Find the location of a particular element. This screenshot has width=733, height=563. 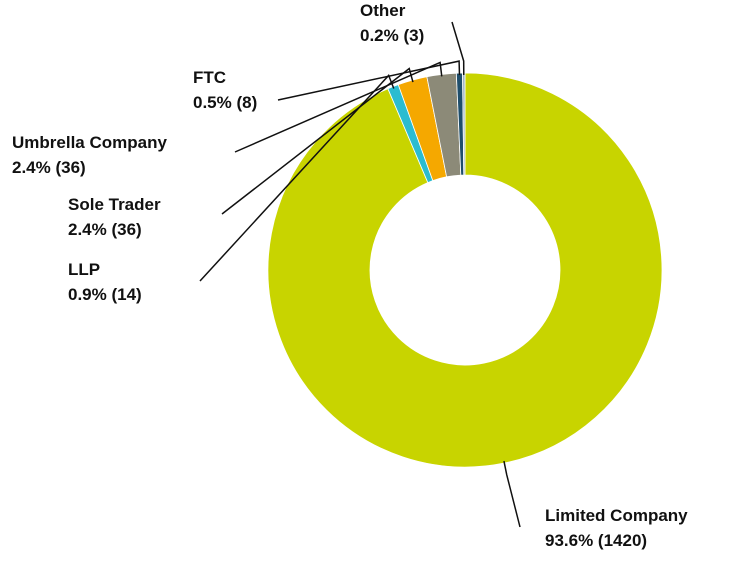

slice-value-label: 0.9% (14) is located at coordinates (105, 294).